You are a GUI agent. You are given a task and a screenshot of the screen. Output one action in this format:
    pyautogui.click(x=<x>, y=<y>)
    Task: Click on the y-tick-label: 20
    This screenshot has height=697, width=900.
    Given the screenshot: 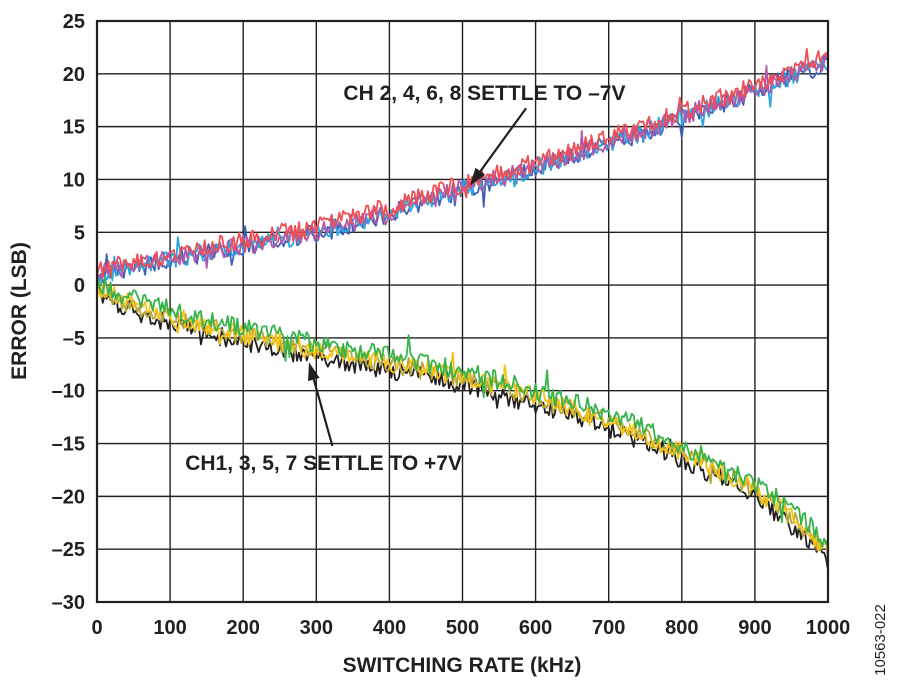 What is the action you would take?
    pyautogui.click(x=74, y=75)
    